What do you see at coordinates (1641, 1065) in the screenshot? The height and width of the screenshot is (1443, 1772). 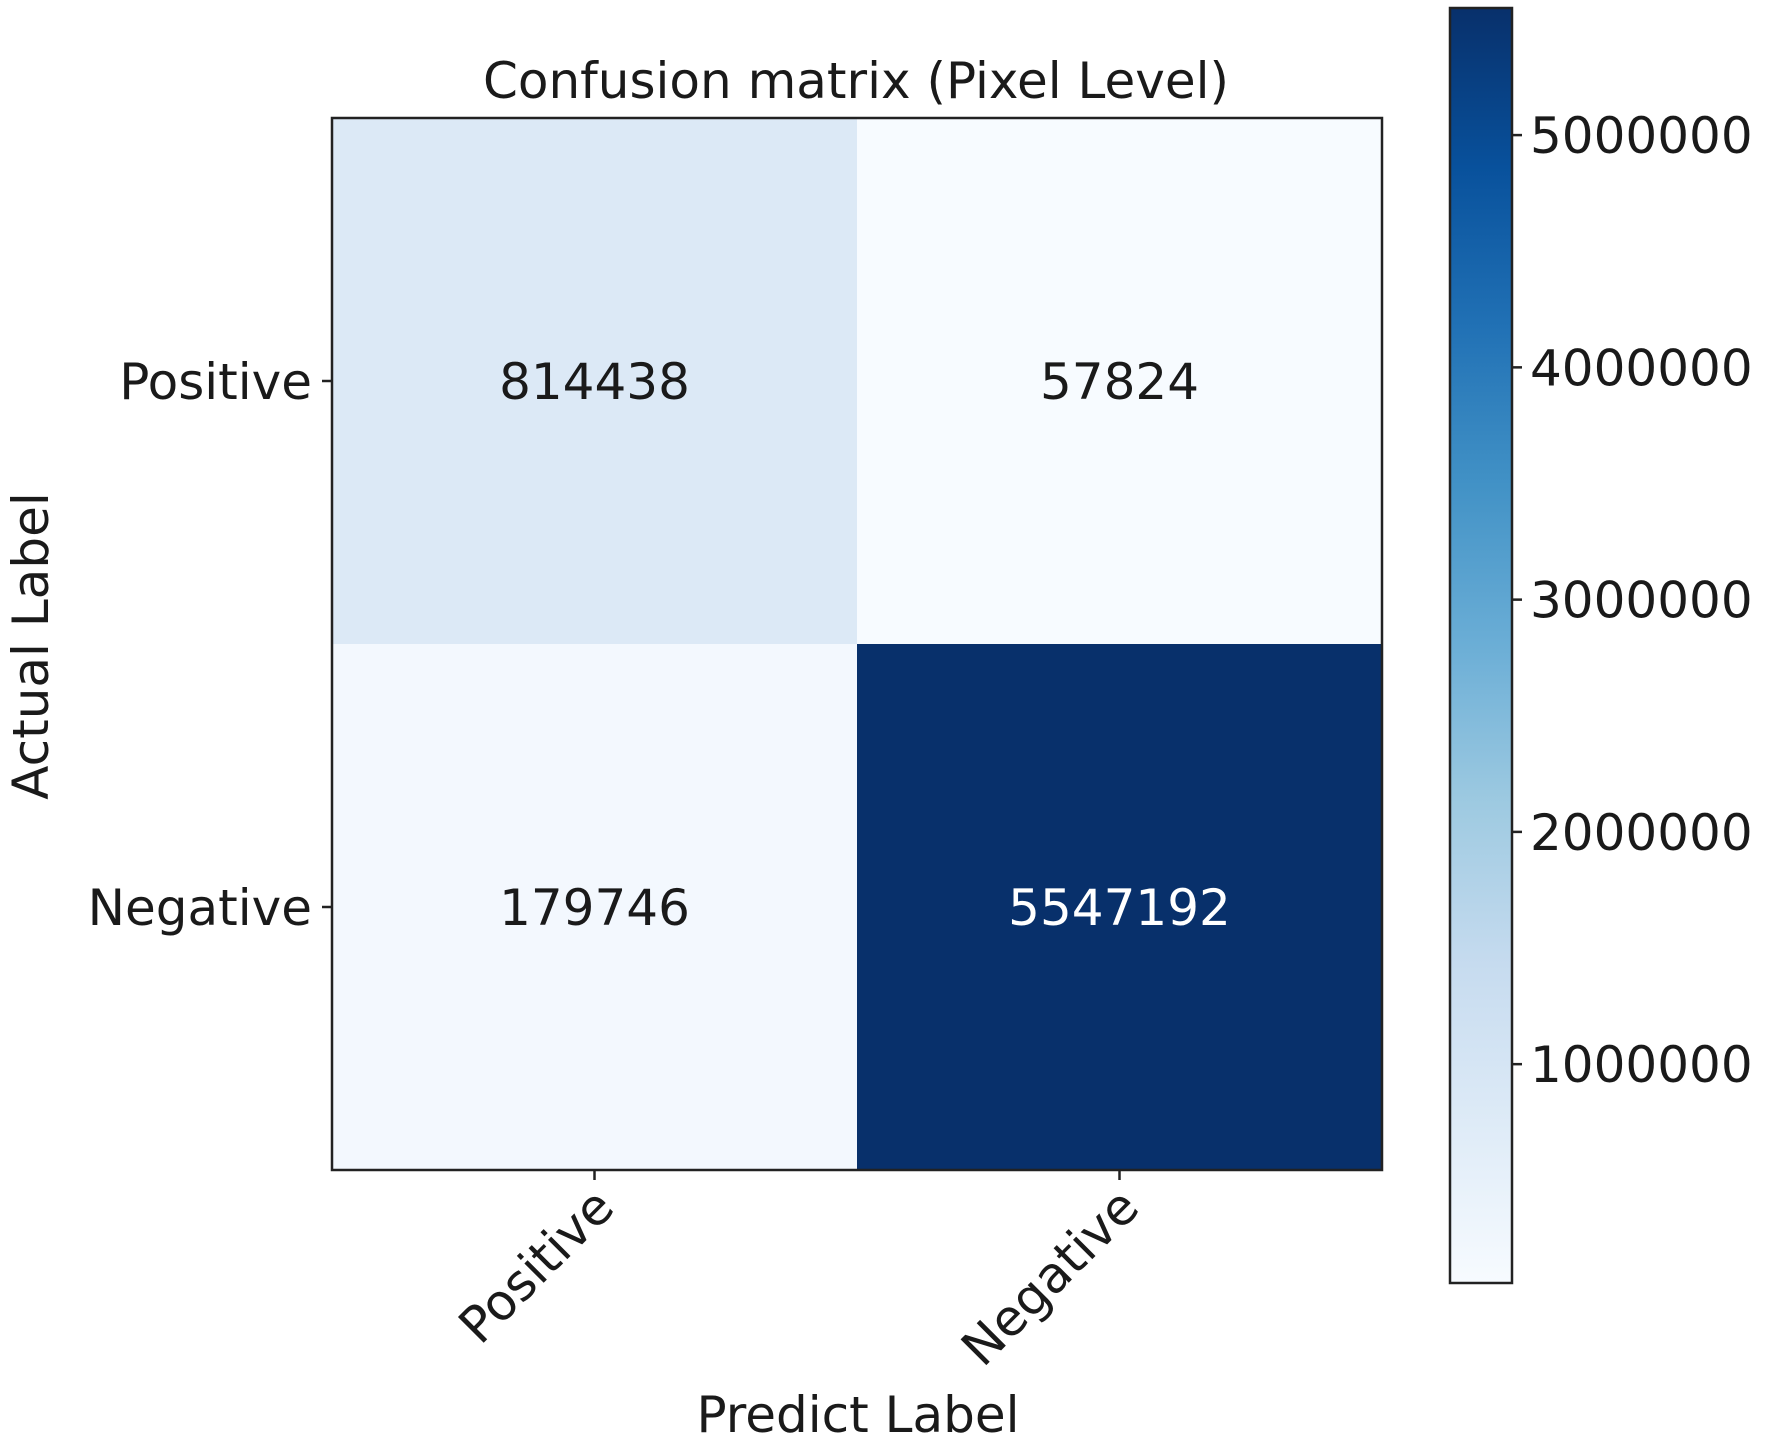 I see `colorbar-tick-label: 1000000` at bounding box center [1641, 1065].